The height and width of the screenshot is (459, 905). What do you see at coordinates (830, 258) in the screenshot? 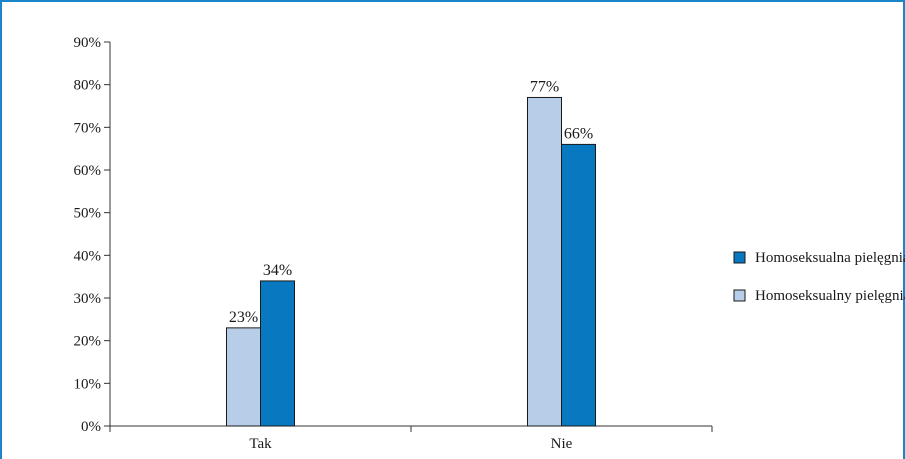
I see `legend-label: Homoseksualna pielęgniarka` at bounding box center [830, 258].